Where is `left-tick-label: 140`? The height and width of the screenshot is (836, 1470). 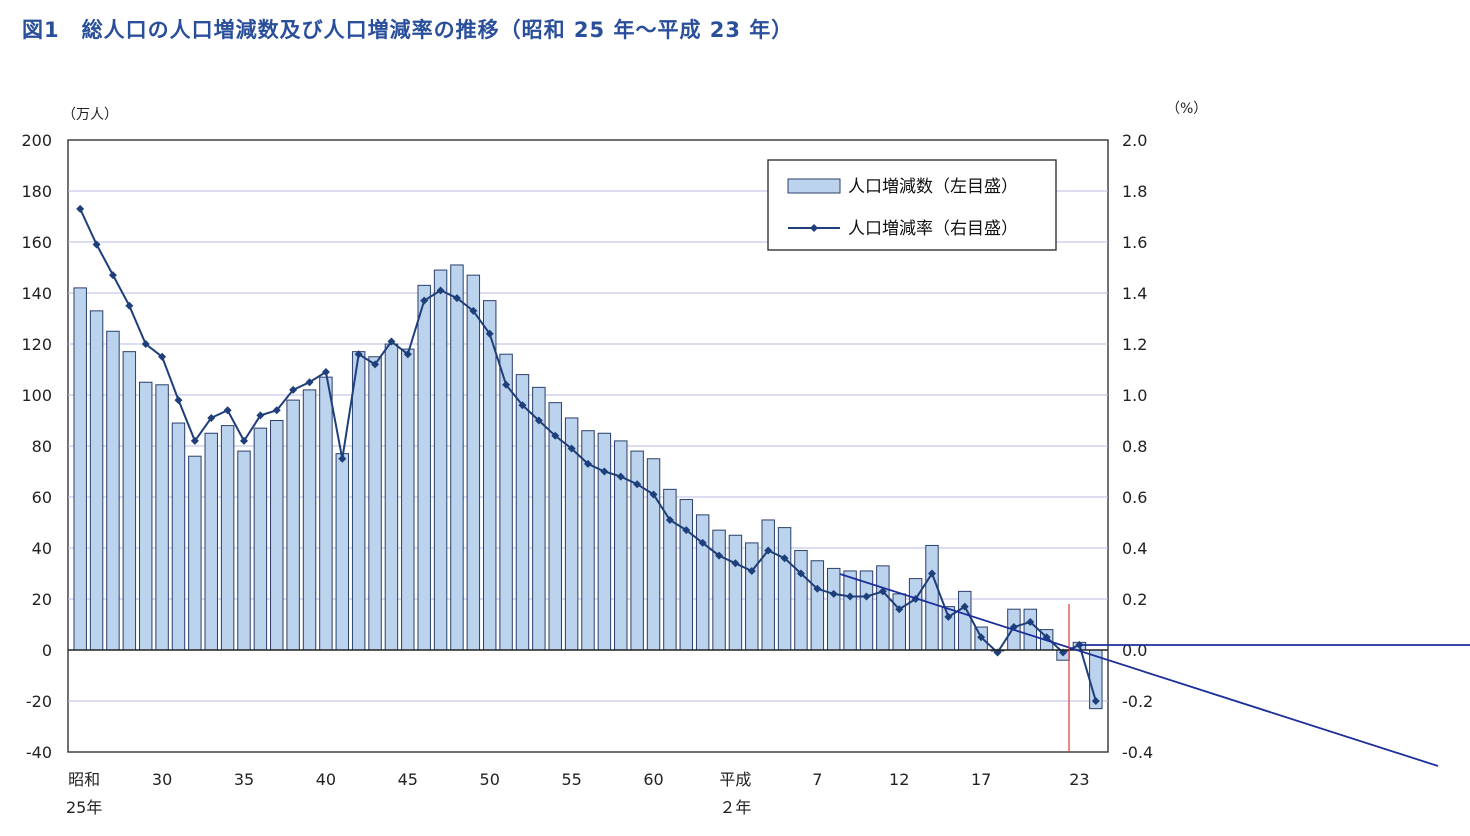 left-tick-label: 140 is located at coordinates (36, 293).